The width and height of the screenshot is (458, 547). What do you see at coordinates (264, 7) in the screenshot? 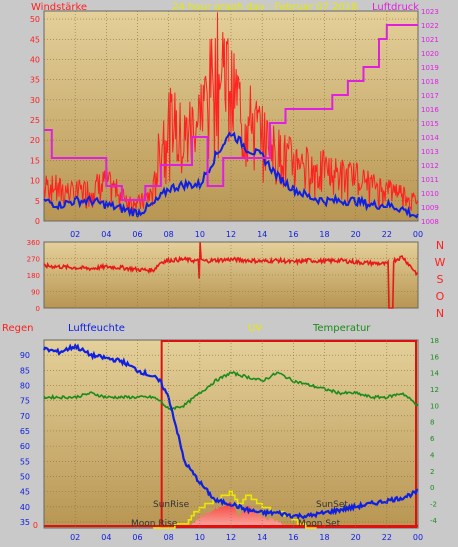
I see `graph-title: 24 hour graph day : Februar 07 2018` at bounding box center [264, 7].